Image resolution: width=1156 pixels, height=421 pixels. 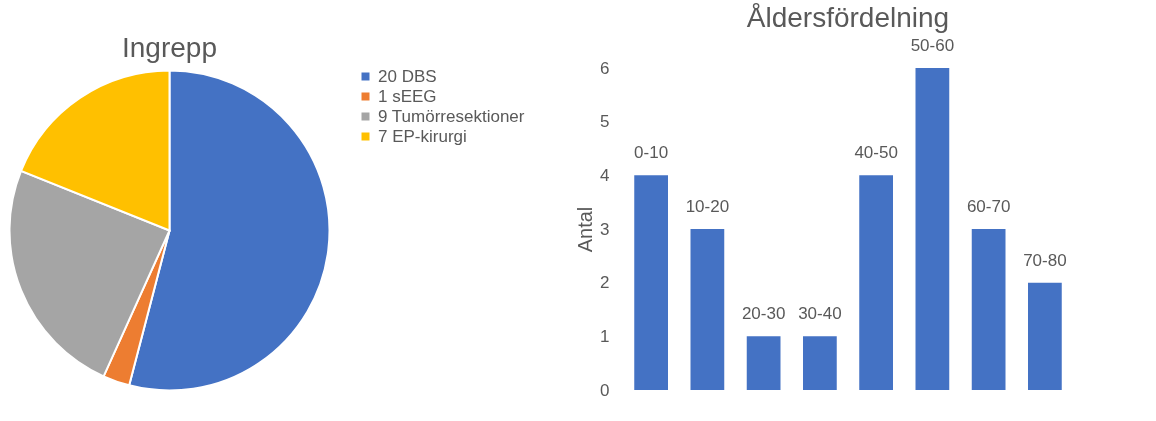 What do you see at coordinates (407, 76) in the screenshot?
I see `legend-label: 20 DBS` at bounding box center [407, 76].